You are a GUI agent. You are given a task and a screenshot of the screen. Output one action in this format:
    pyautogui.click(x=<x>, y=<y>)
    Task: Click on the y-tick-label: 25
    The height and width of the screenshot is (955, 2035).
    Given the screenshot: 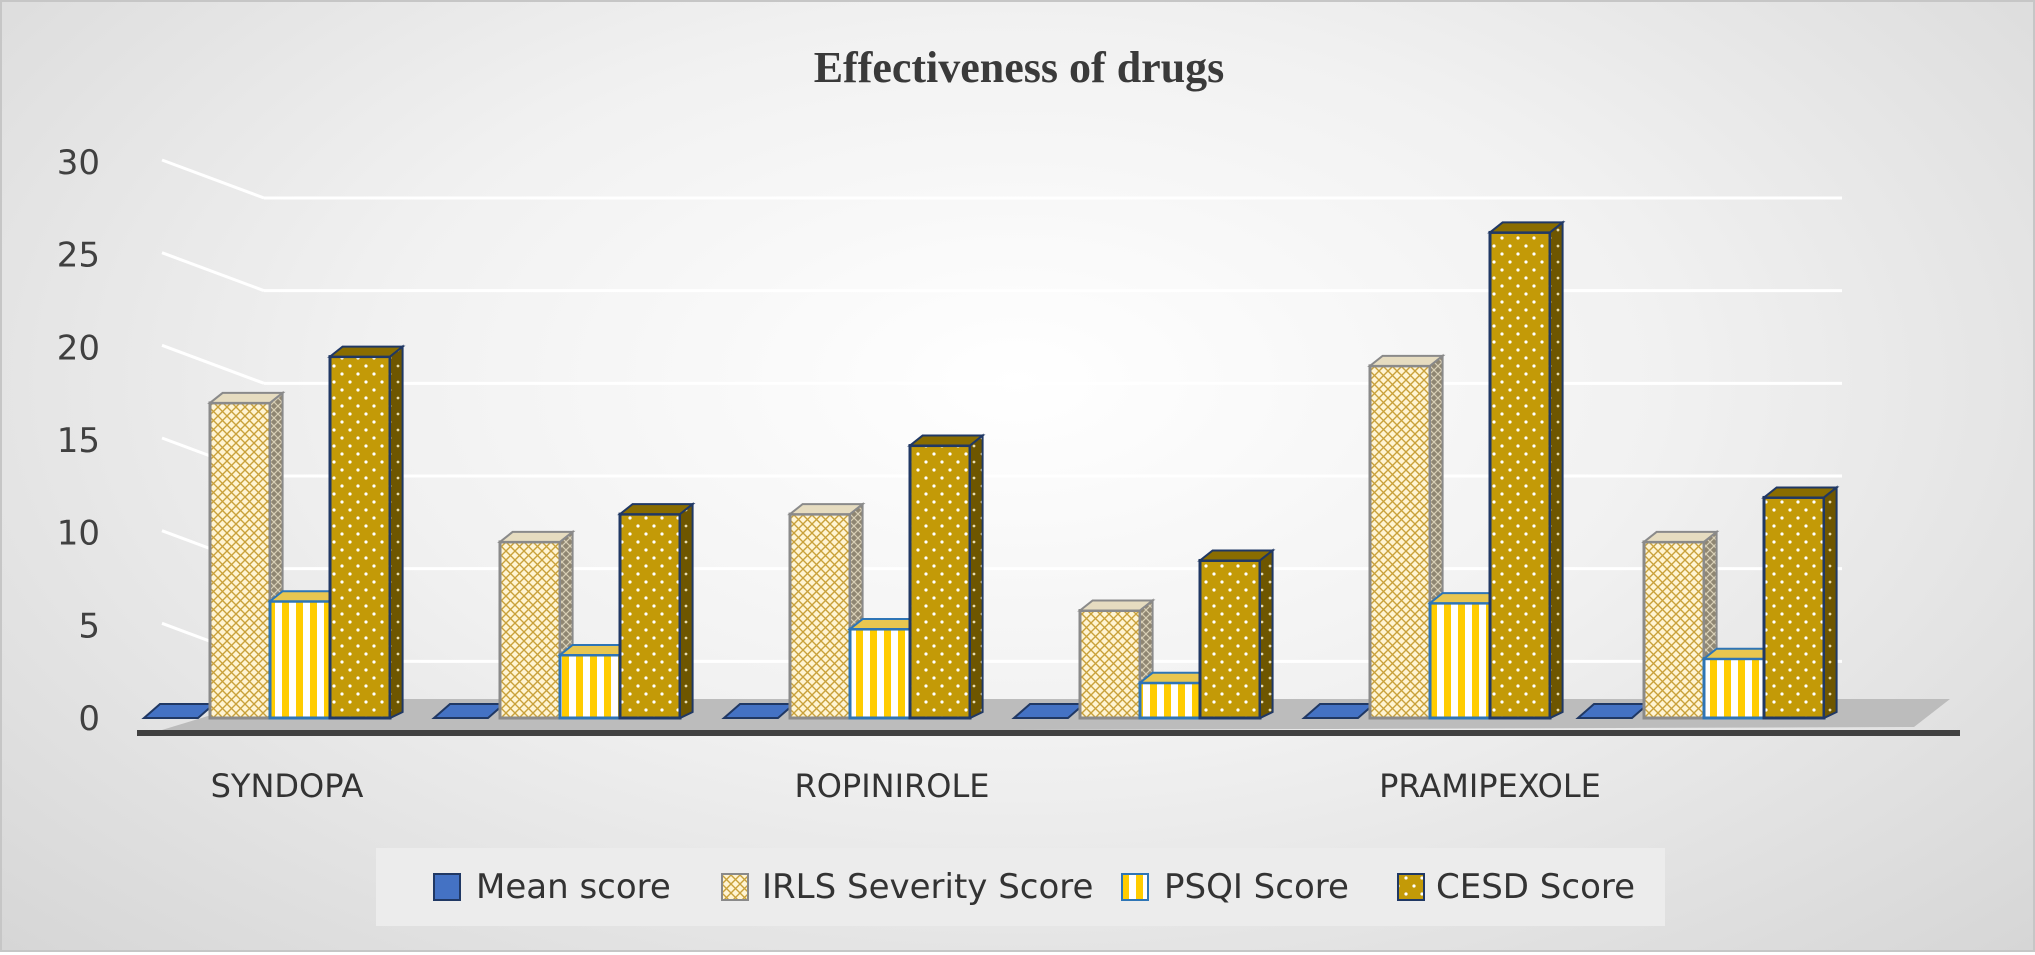 What is the action you would take?
    pyautogui.click(x=78, y=256)
    